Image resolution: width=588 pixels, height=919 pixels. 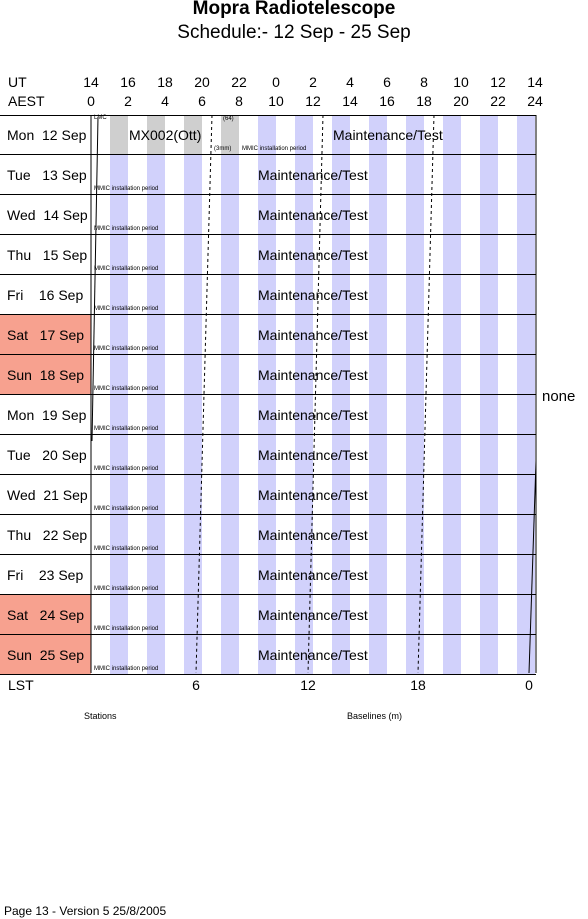 What do you see at coordinates (461, 82) in the screenshot?
I see `ut-tick: 10` at bounding box center [461, 82].